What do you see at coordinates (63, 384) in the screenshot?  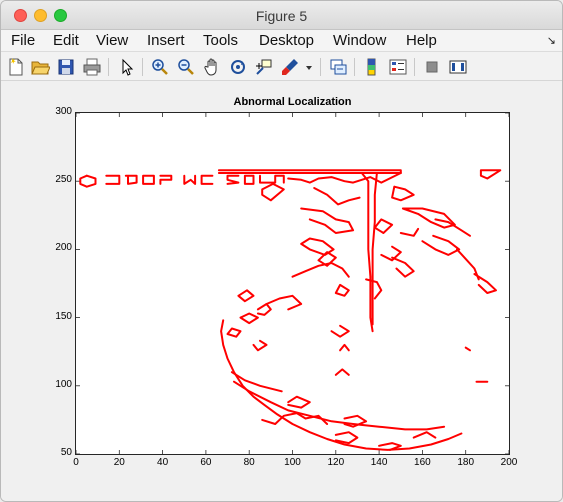 I see `y-tick-label: 100` at bounding box center [63, 384].